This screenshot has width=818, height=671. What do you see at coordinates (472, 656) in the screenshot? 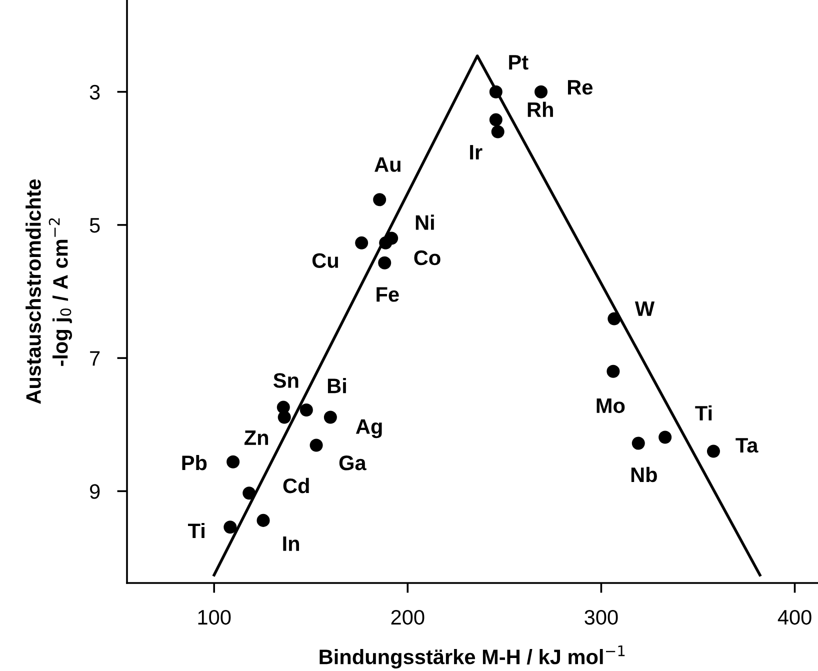
I see `x-axis-title: Bindungsstärke M-H / kJ mol$^{−1}$` at bounding box center [472, 656].